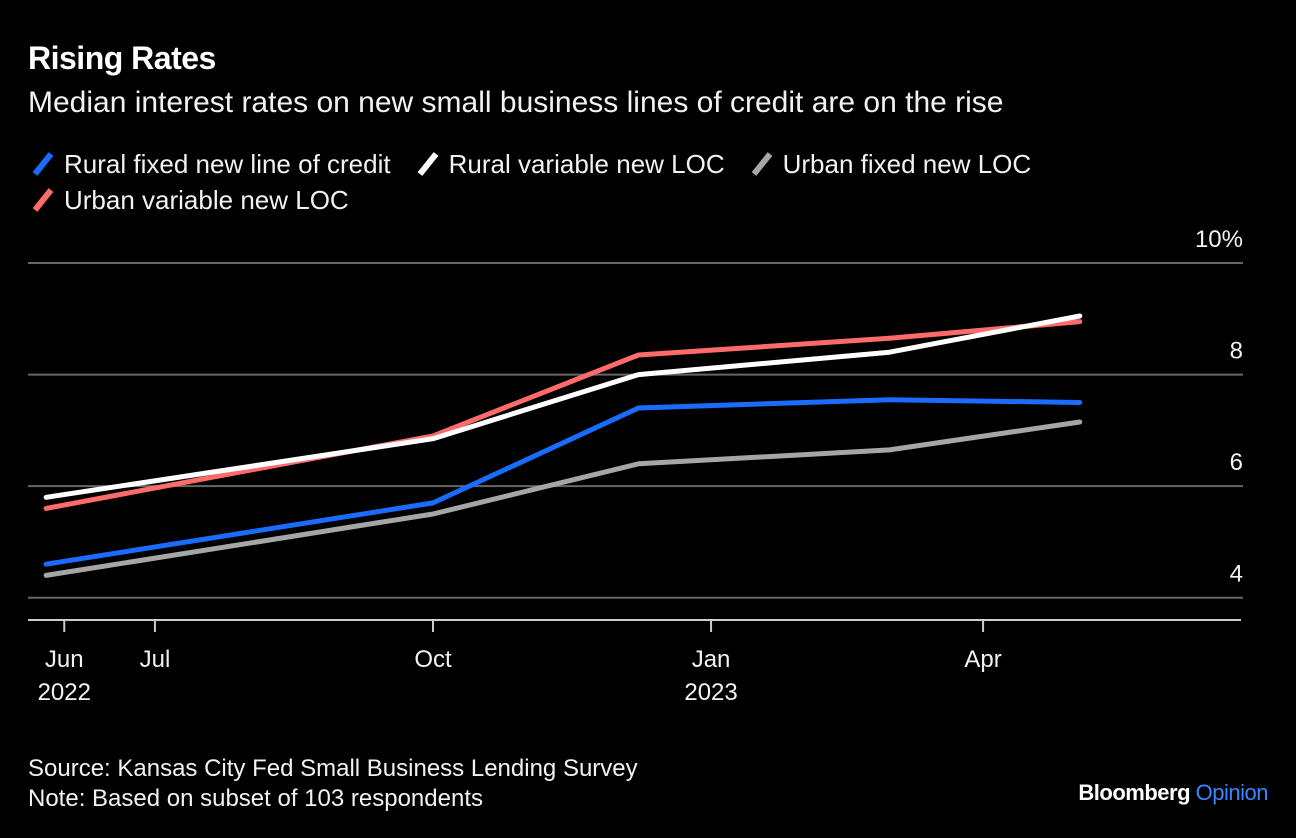  I want to click on legend-label: Rural fixed new line of credit, so click(227, 163).